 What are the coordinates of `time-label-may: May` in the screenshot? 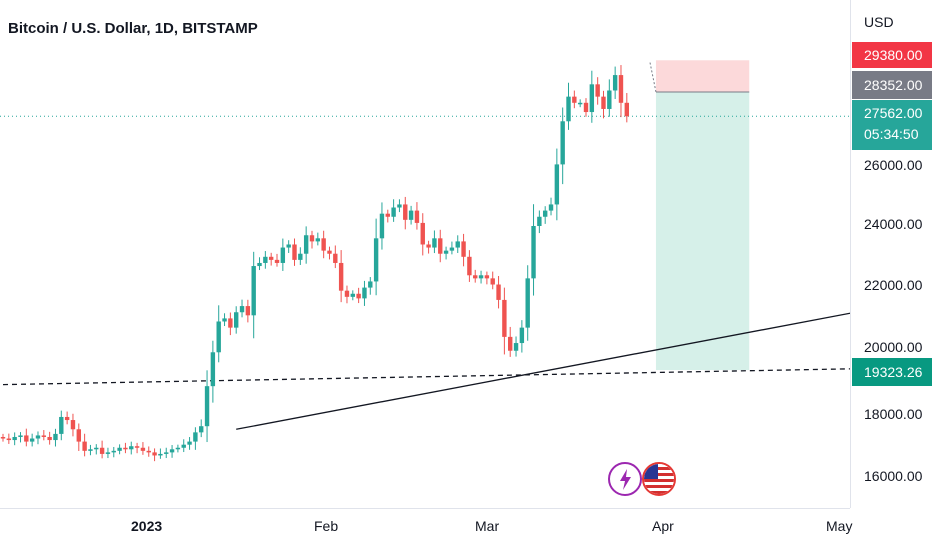 It's located at (839, 526).